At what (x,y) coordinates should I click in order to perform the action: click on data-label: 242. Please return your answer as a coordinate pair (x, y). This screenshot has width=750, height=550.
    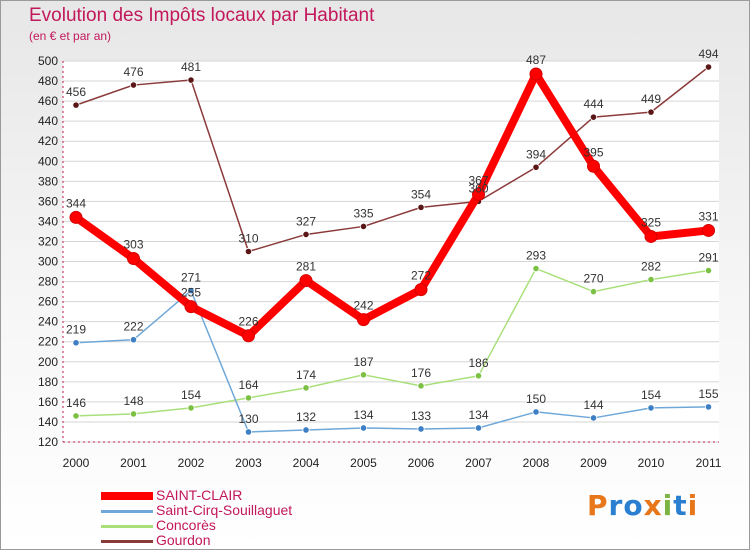
    Looking at the image, I should click on (363, 306).